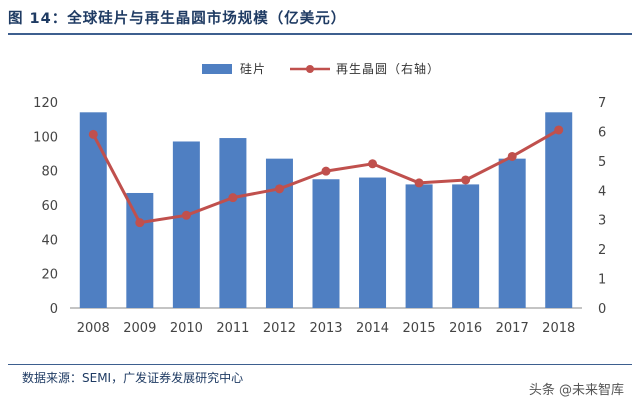 This screenshot has height=408, width=640. Describe the element at coordinates (217, 69) in the screenshot. I see `legend-swatch-bars` at that location.